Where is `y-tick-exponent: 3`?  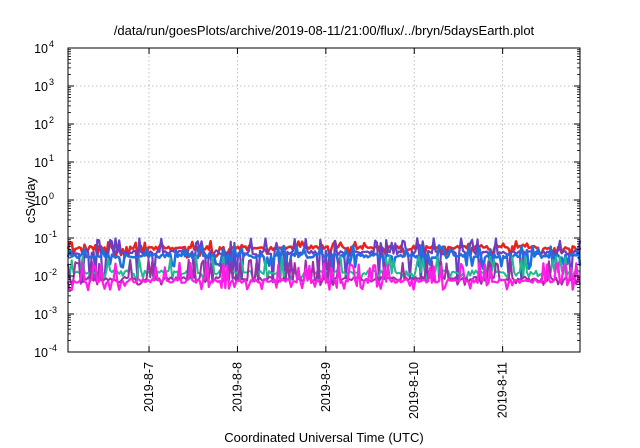
y-tick-exponent: 3 is located at coordinates (51, 82).